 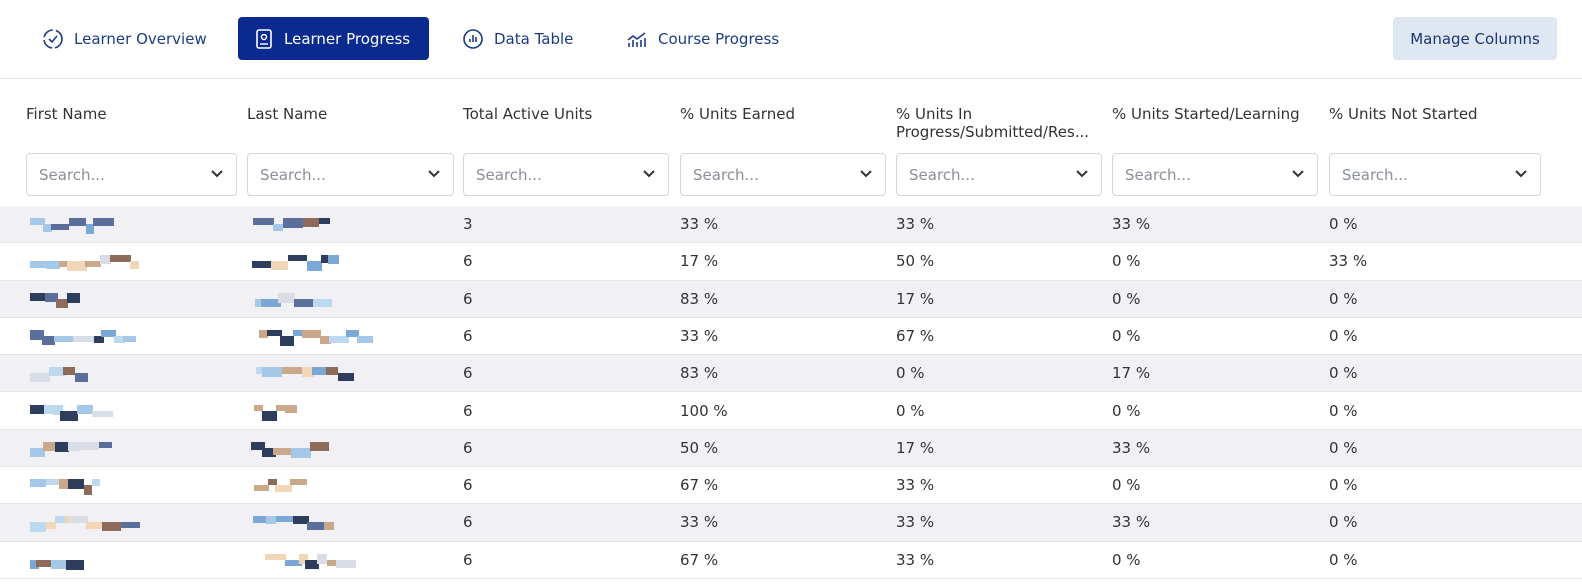 I want to click on column-header: % Units Not Started, so click(x=1403, y=114).